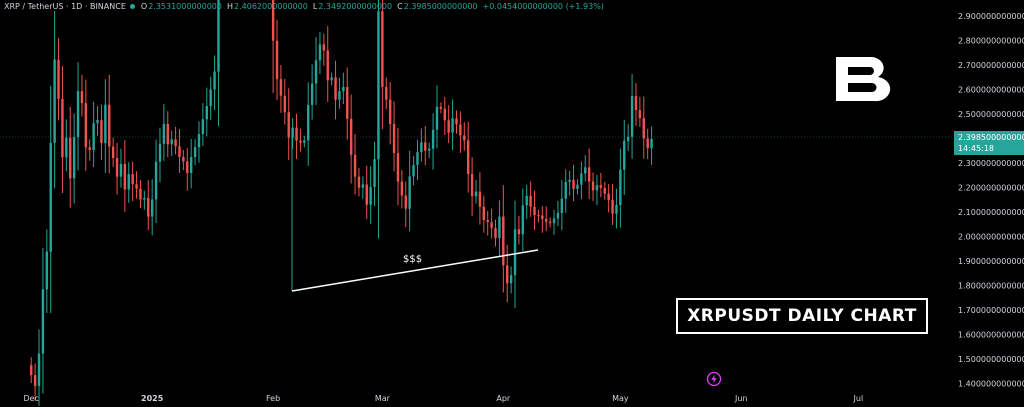  What do you see at coordinates (714, 379) in the screenshot?
I see `lightning-icon` at bounding box center [714, 379].